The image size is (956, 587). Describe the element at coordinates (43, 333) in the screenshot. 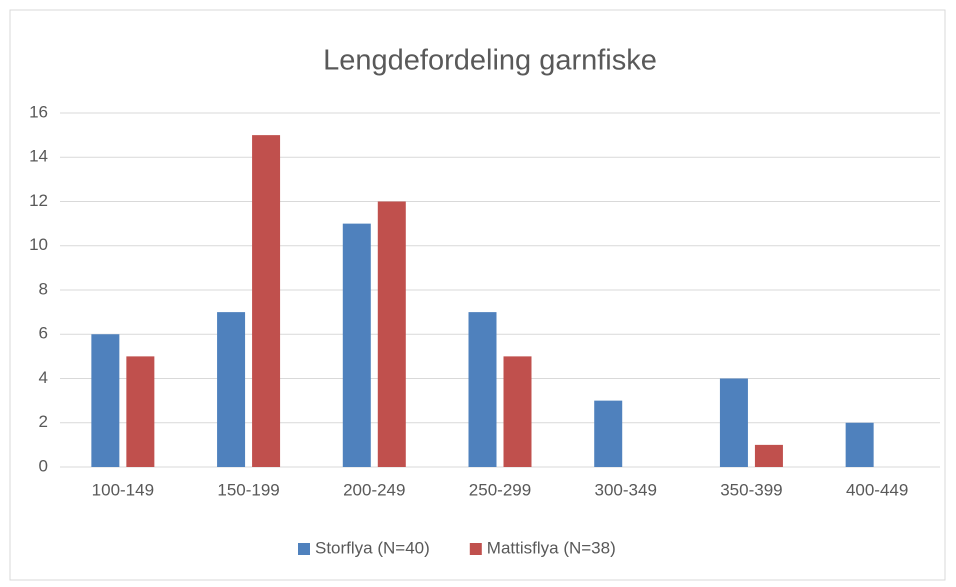

I see `y-tick-label: 6` at that location.